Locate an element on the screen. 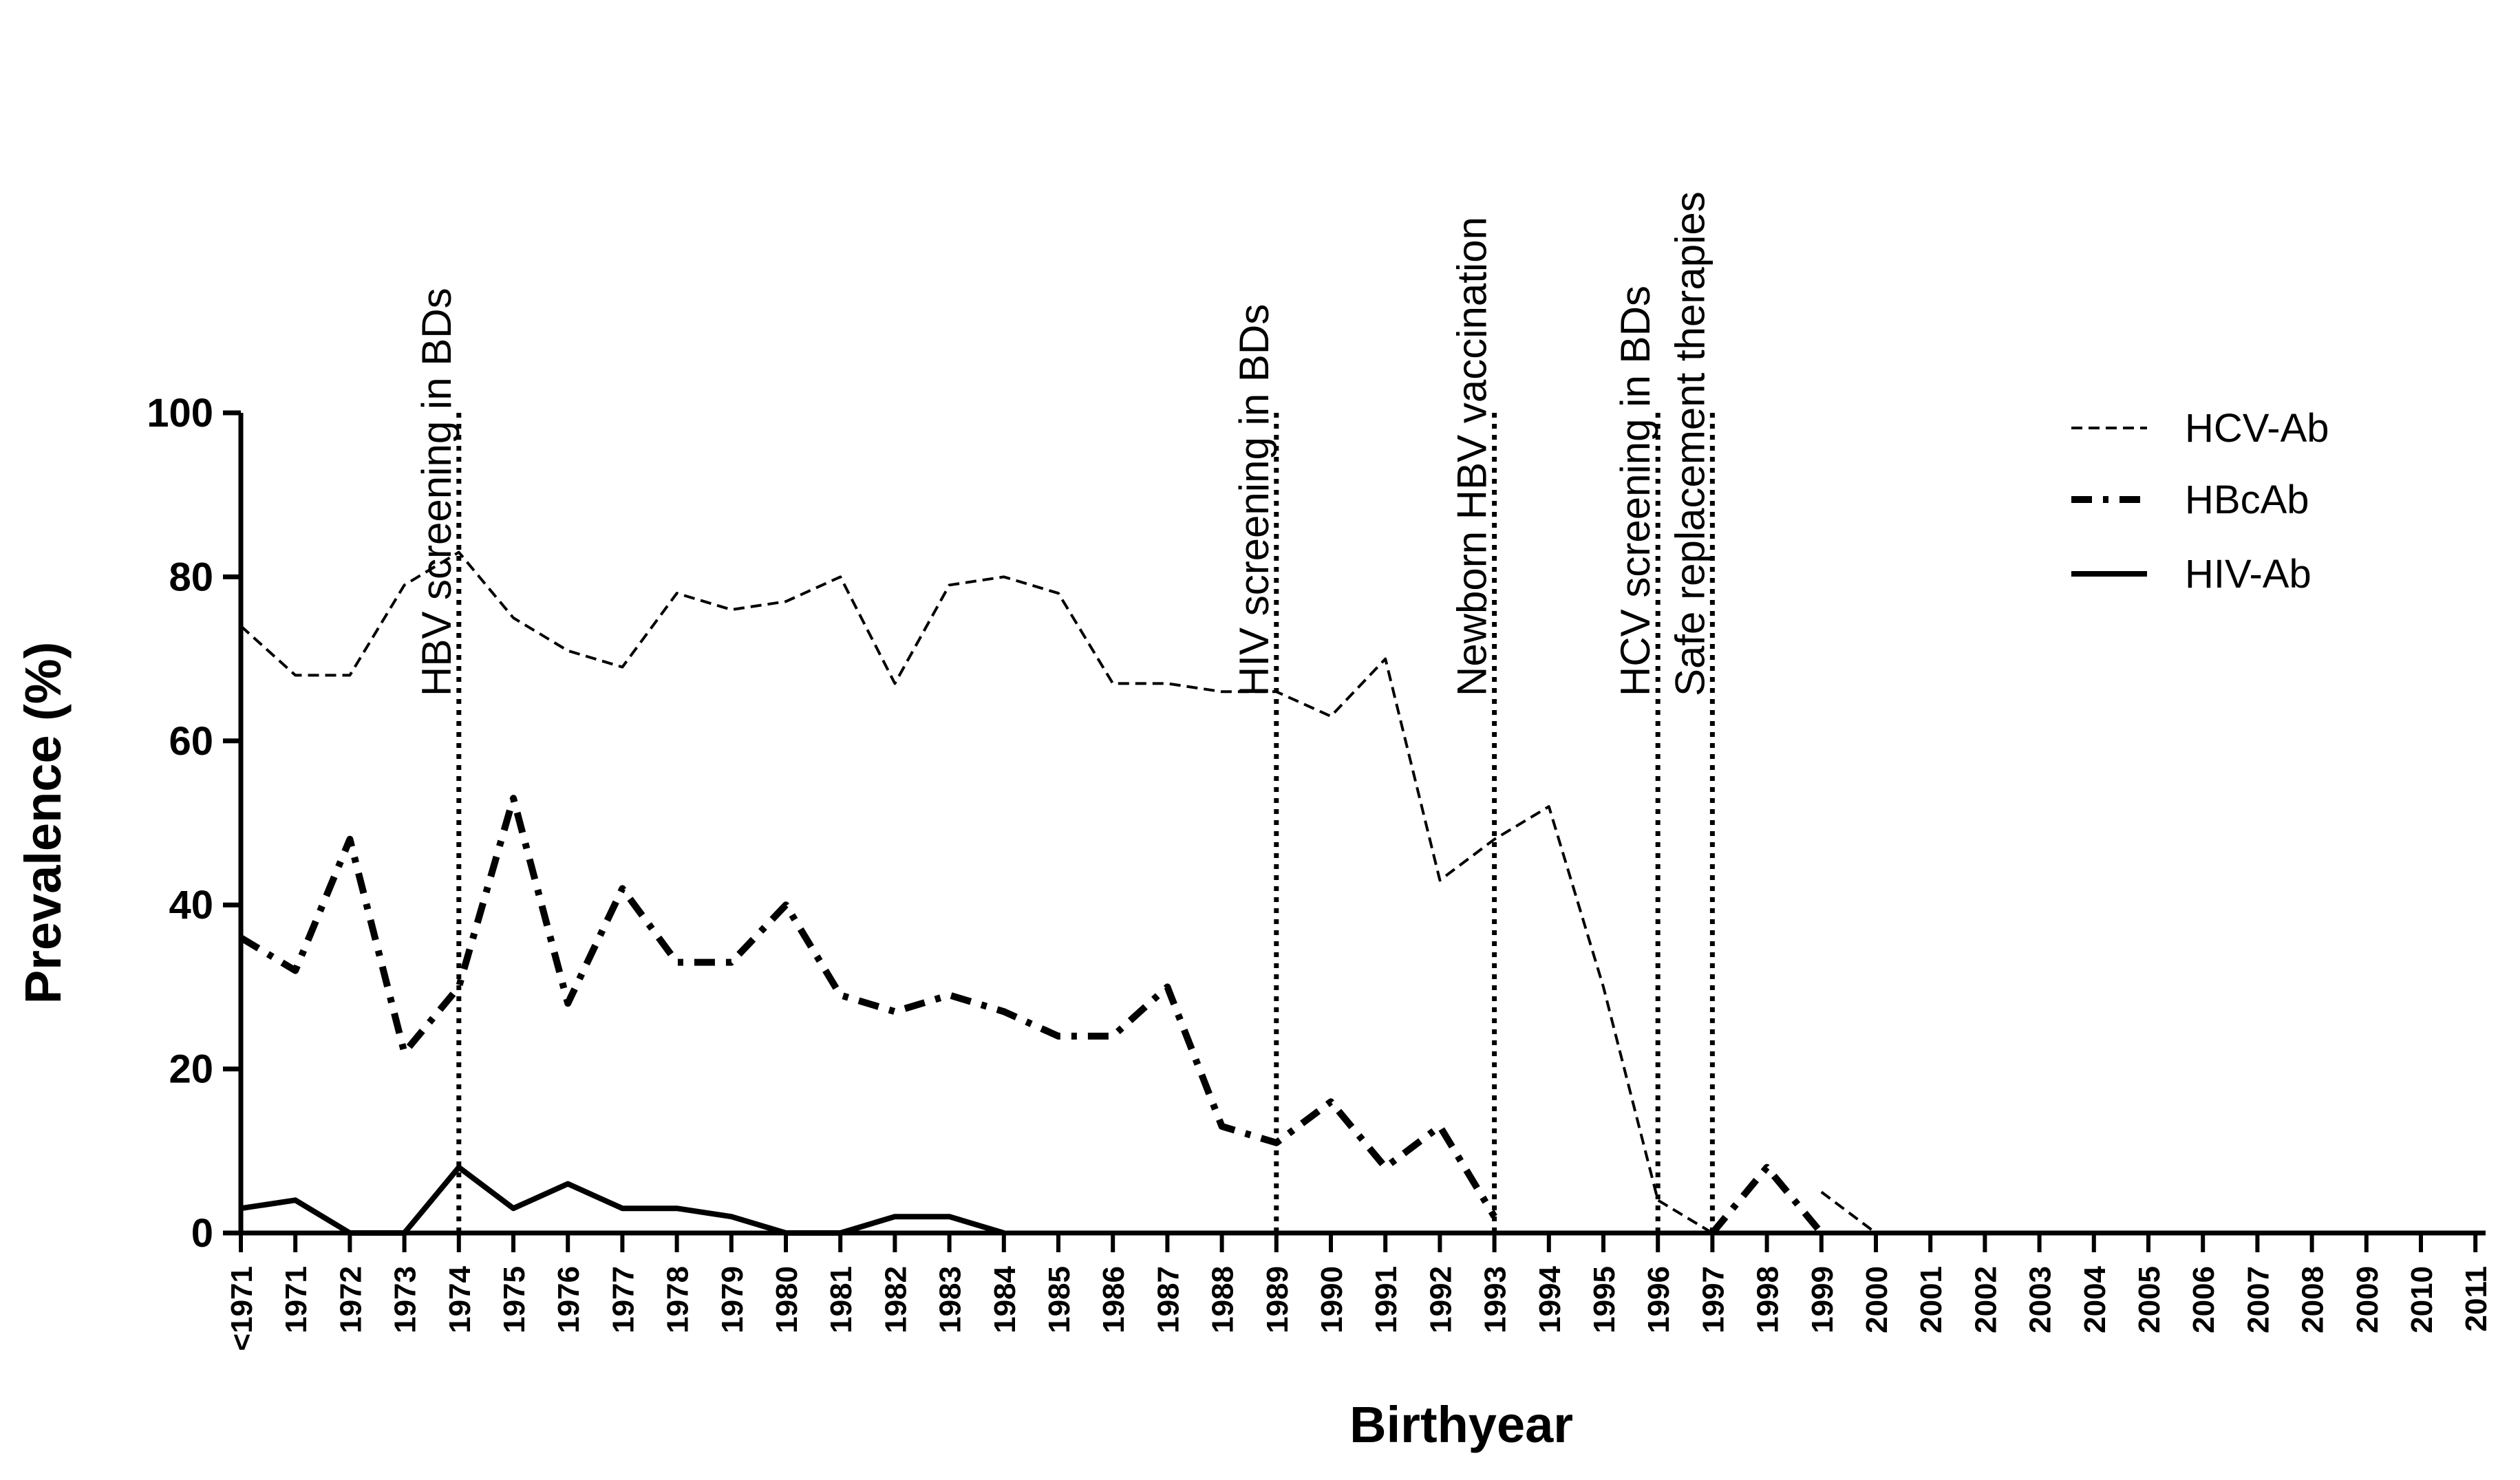 The height and width of the screenshot is (1480, 2520). x-tick-label: 1990 is located at coordinates (1332, 1299).